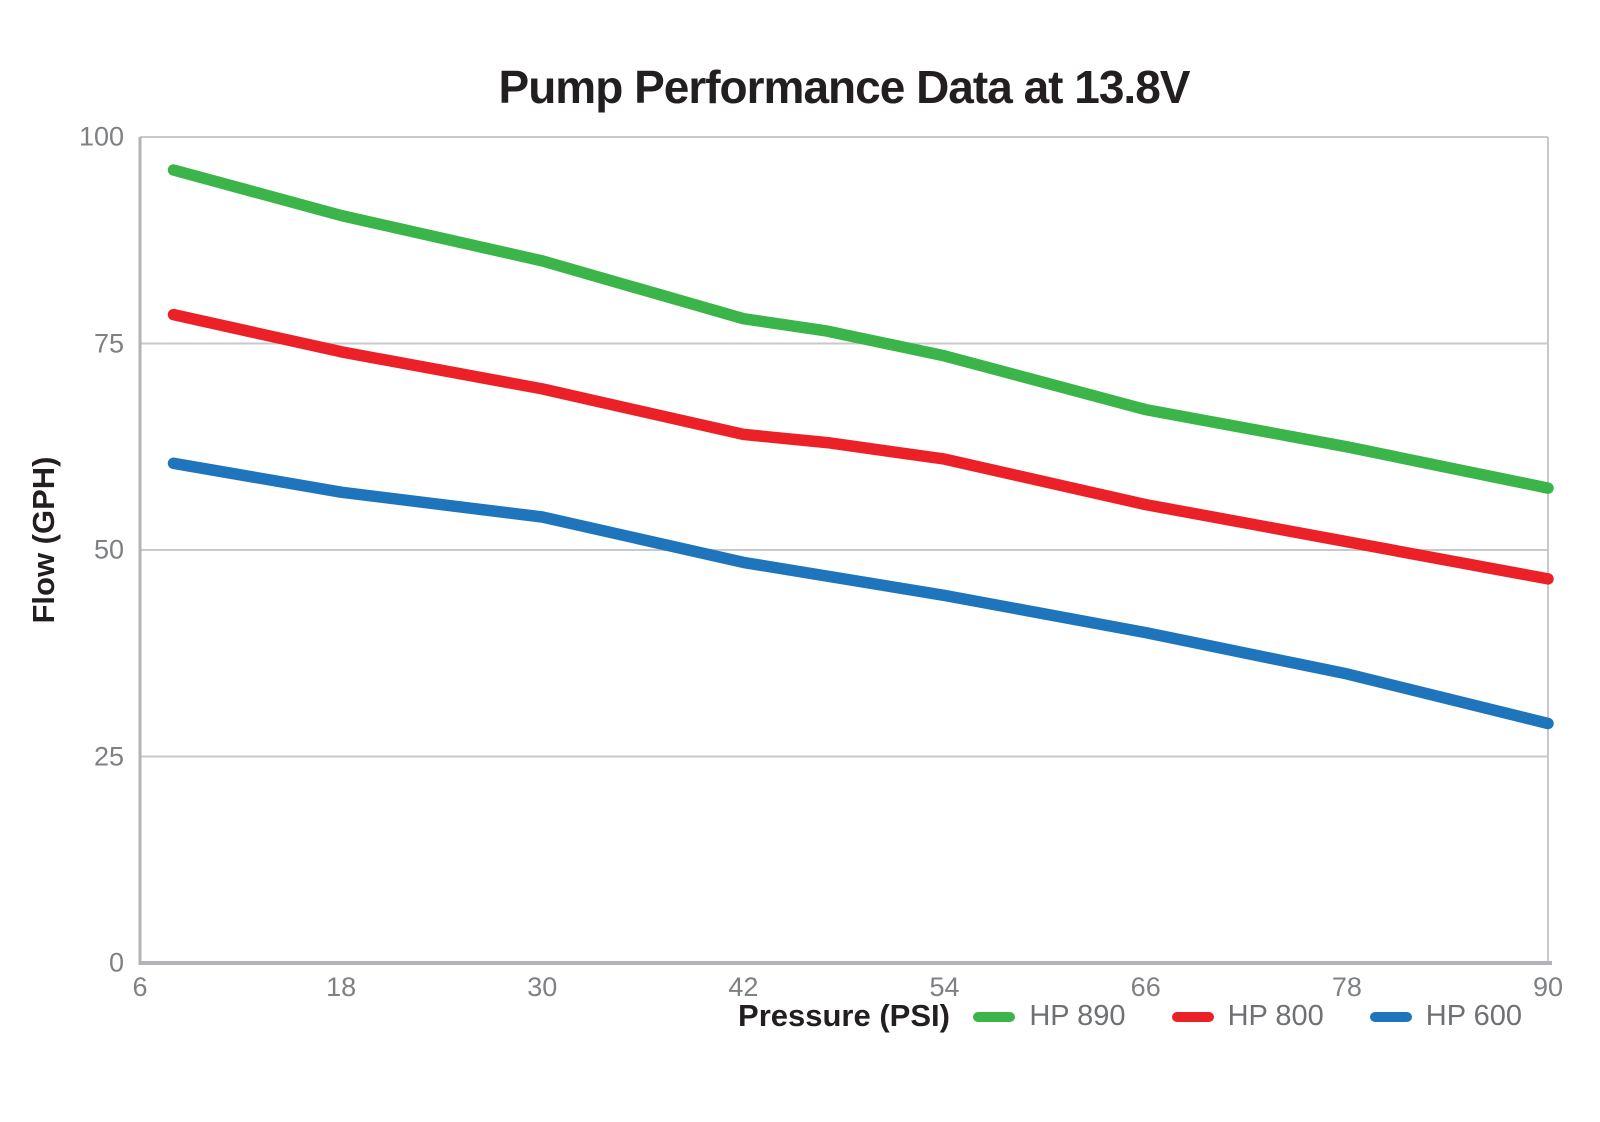 The width and height of the screenshot is (1600, 1122). What do you see at coordinates (341, 987) in the screenshot?
I see `x-tick-label-18: 18` at bounding box center [341, 987].